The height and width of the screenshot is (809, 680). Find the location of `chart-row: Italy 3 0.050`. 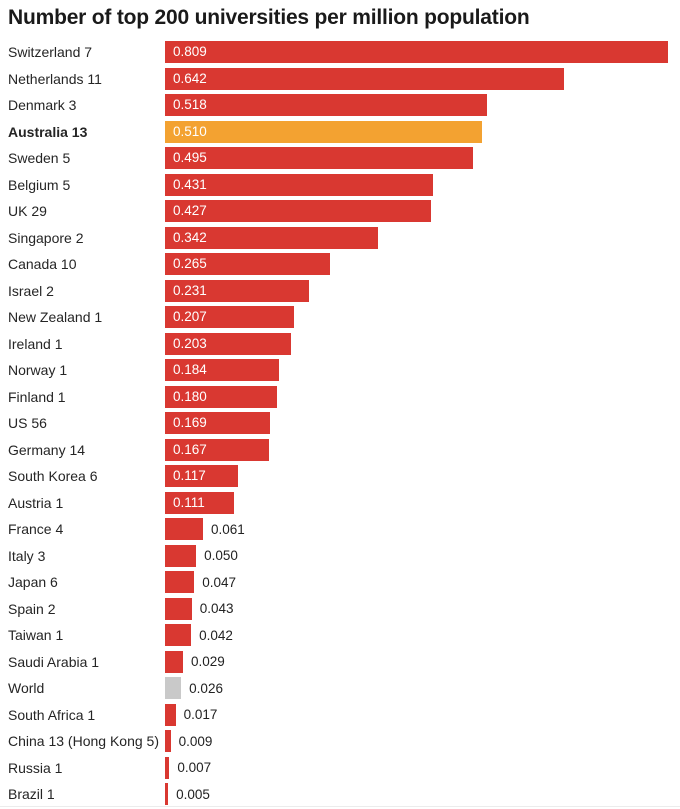

chart-row: Italy 3 0.050 is located at coordinates (340, 556).